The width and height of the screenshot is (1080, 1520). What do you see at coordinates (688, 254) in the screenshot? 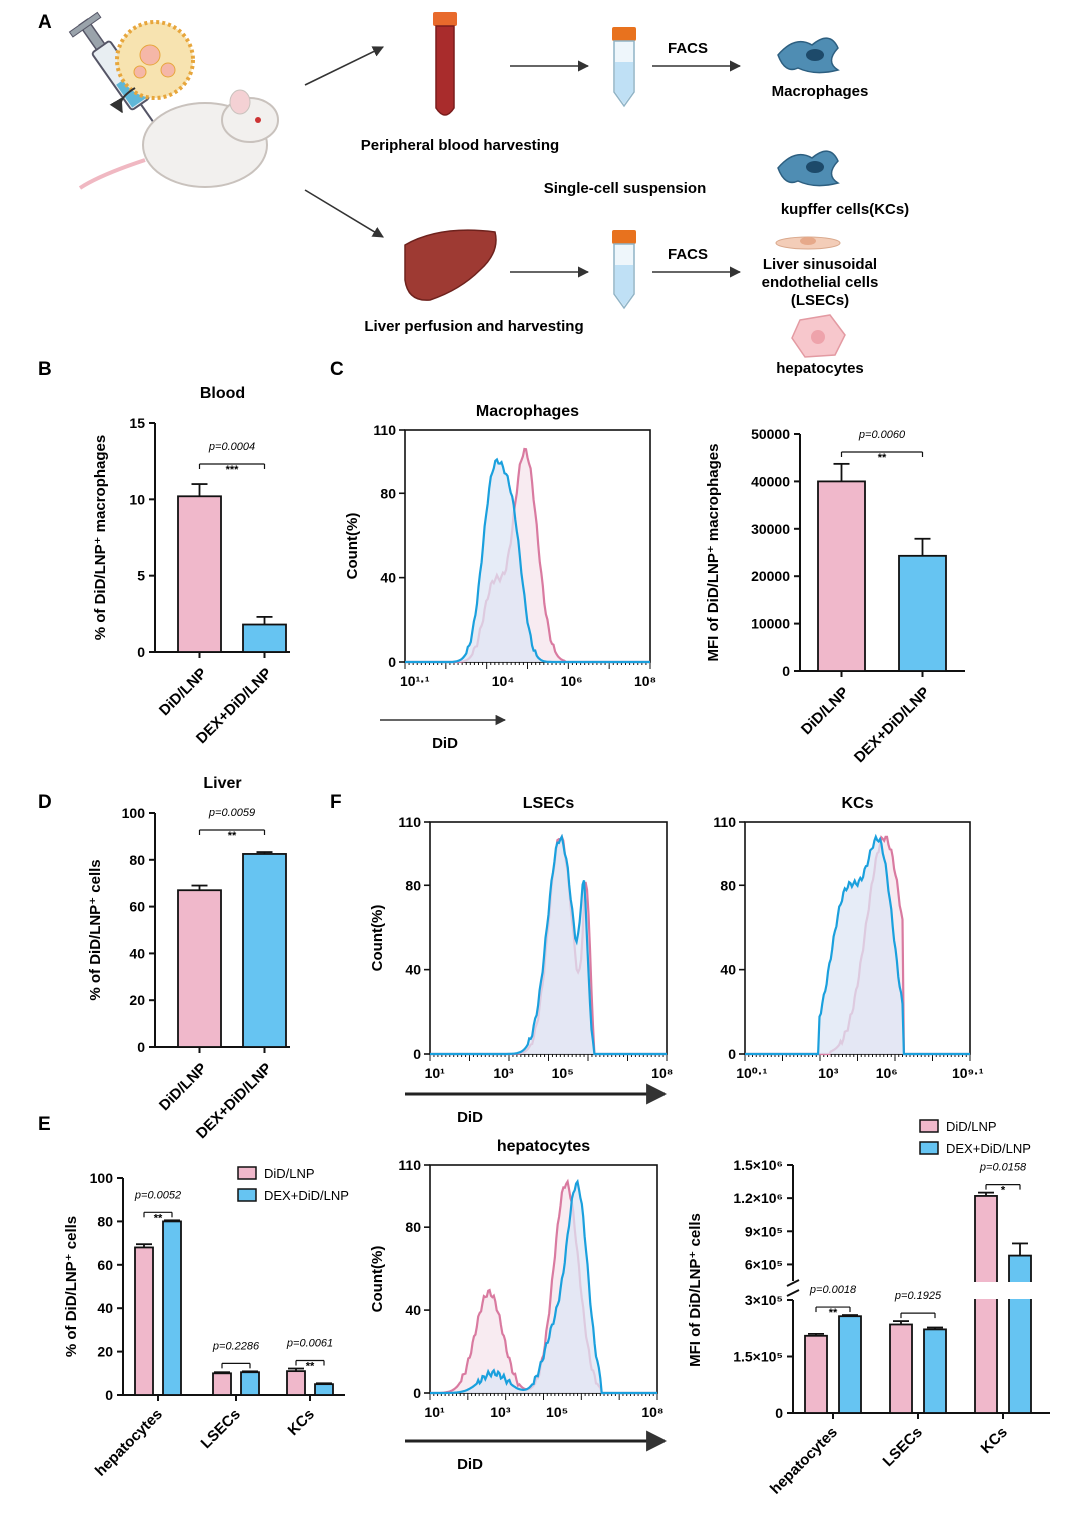
I see `facs-bottom-label: FACS` at bounding box center [688, 254].